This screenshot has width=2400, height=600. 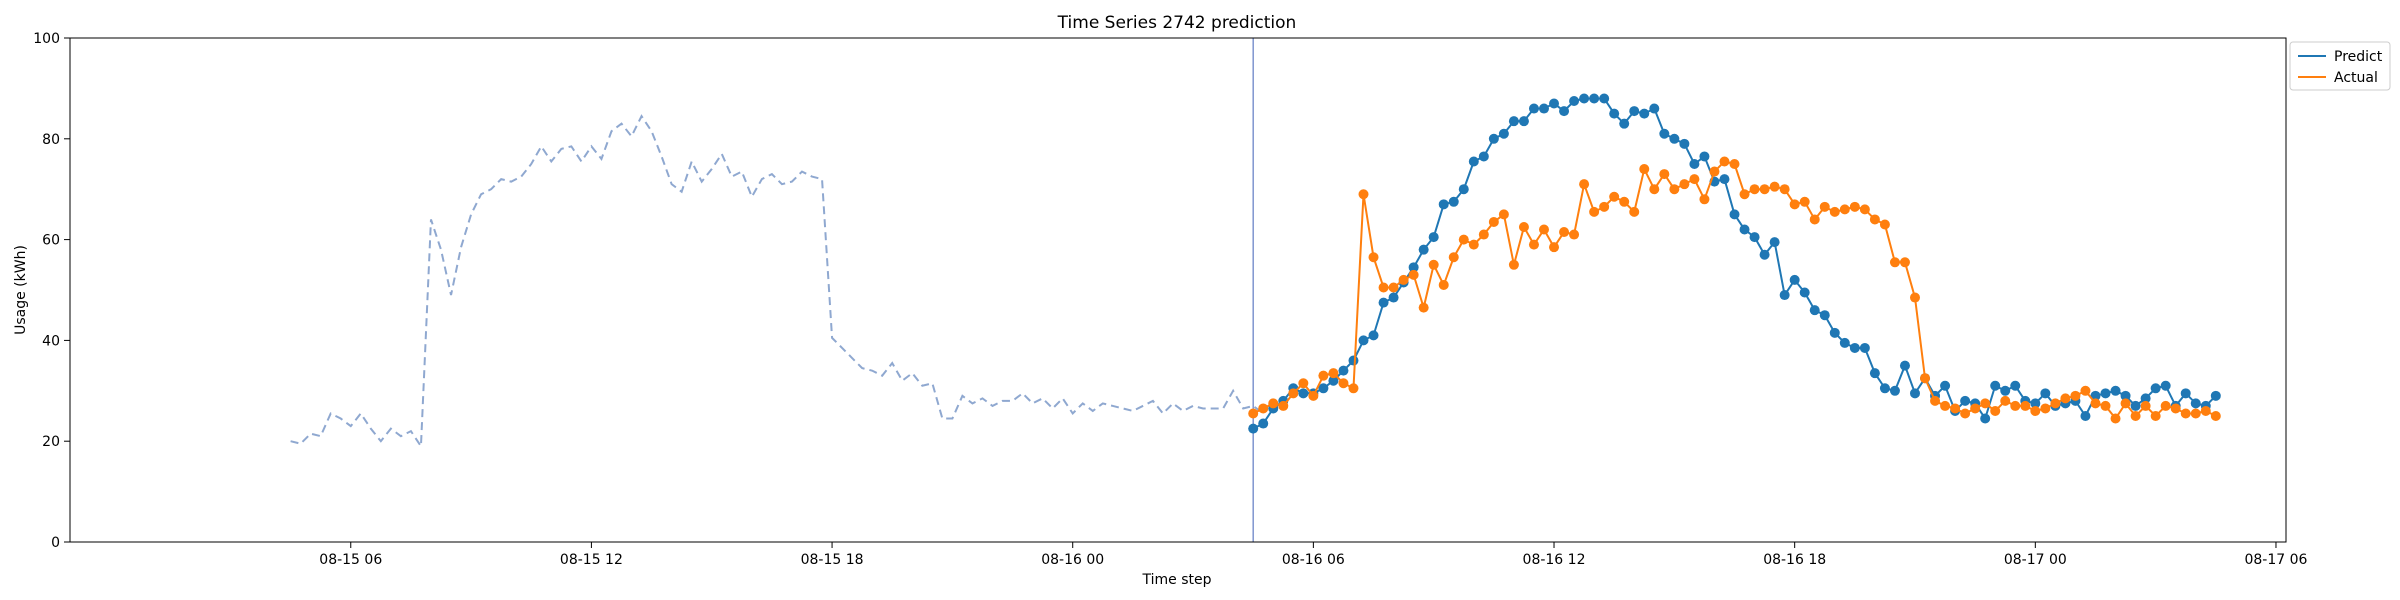 I want to click on x-tick-label: 08-16 12, so click(x=1554, y=560).